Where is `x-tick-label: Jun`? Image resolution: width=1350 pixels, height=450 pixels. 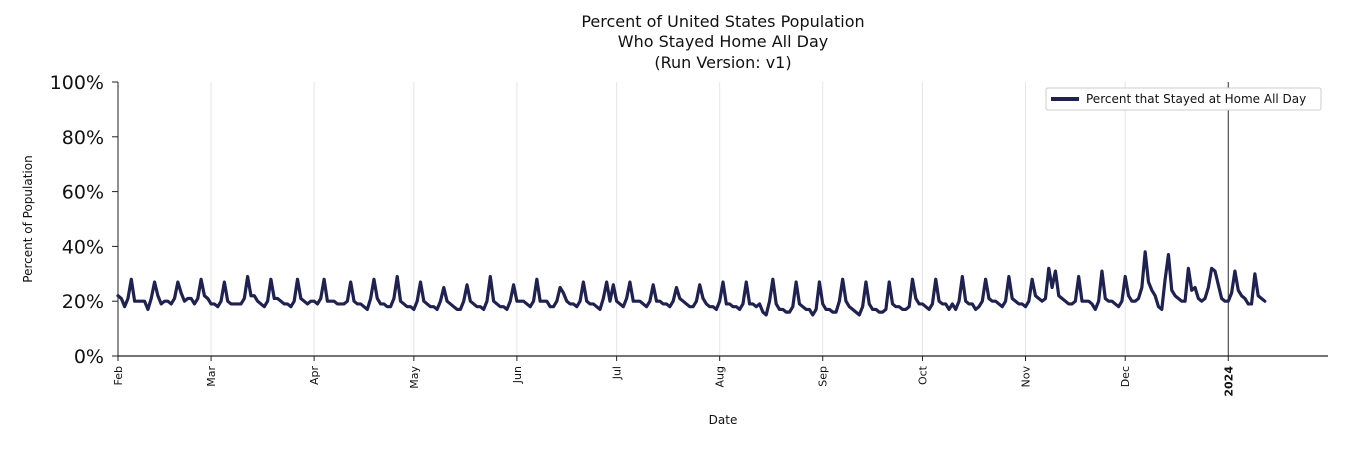 x-tick-label: Jun is located at coordinates (517, 375).